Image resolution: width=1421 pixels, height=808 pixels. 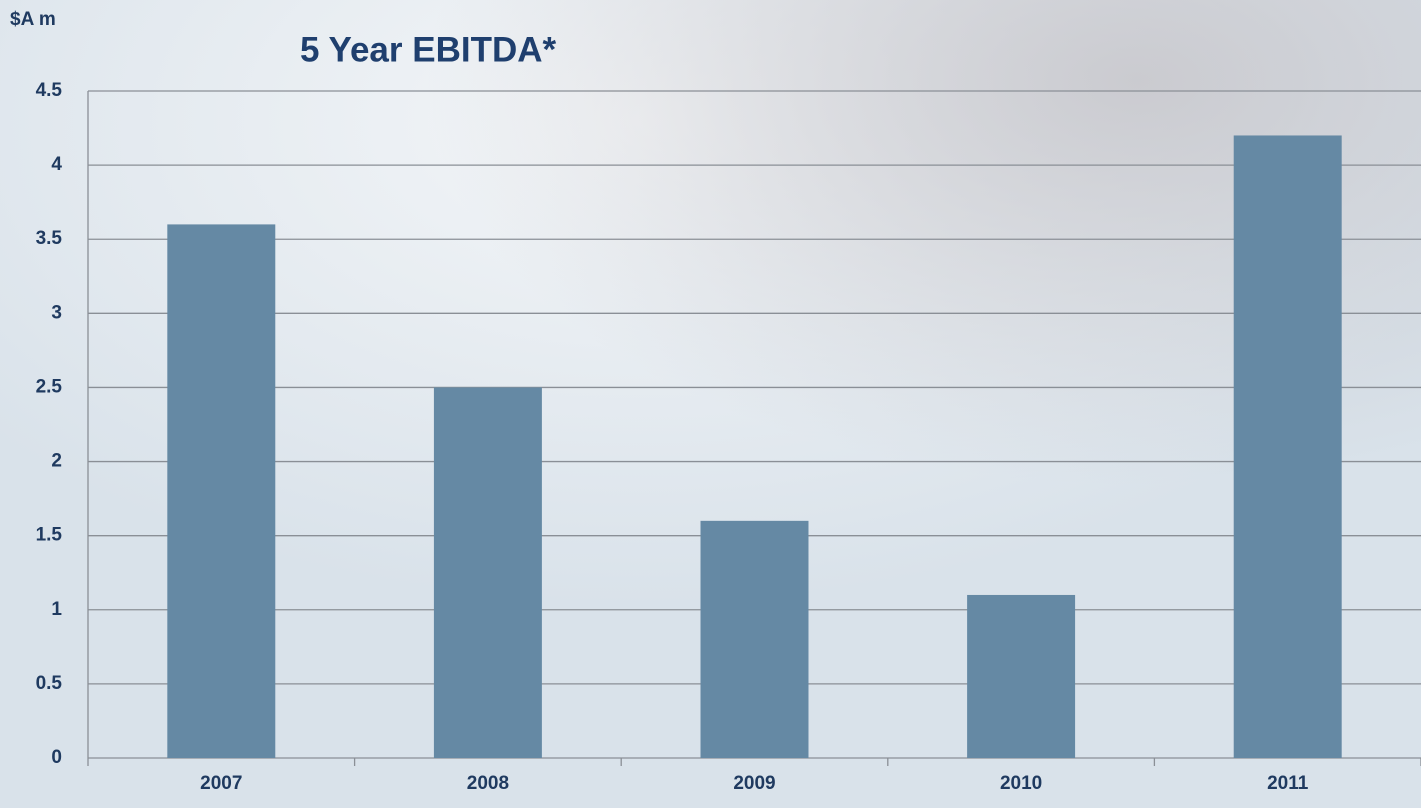 What do you see at coordinates (49, 535) in the screenshot?
I see `y-tick-label: 1.5` at bounding box center [49, 535].